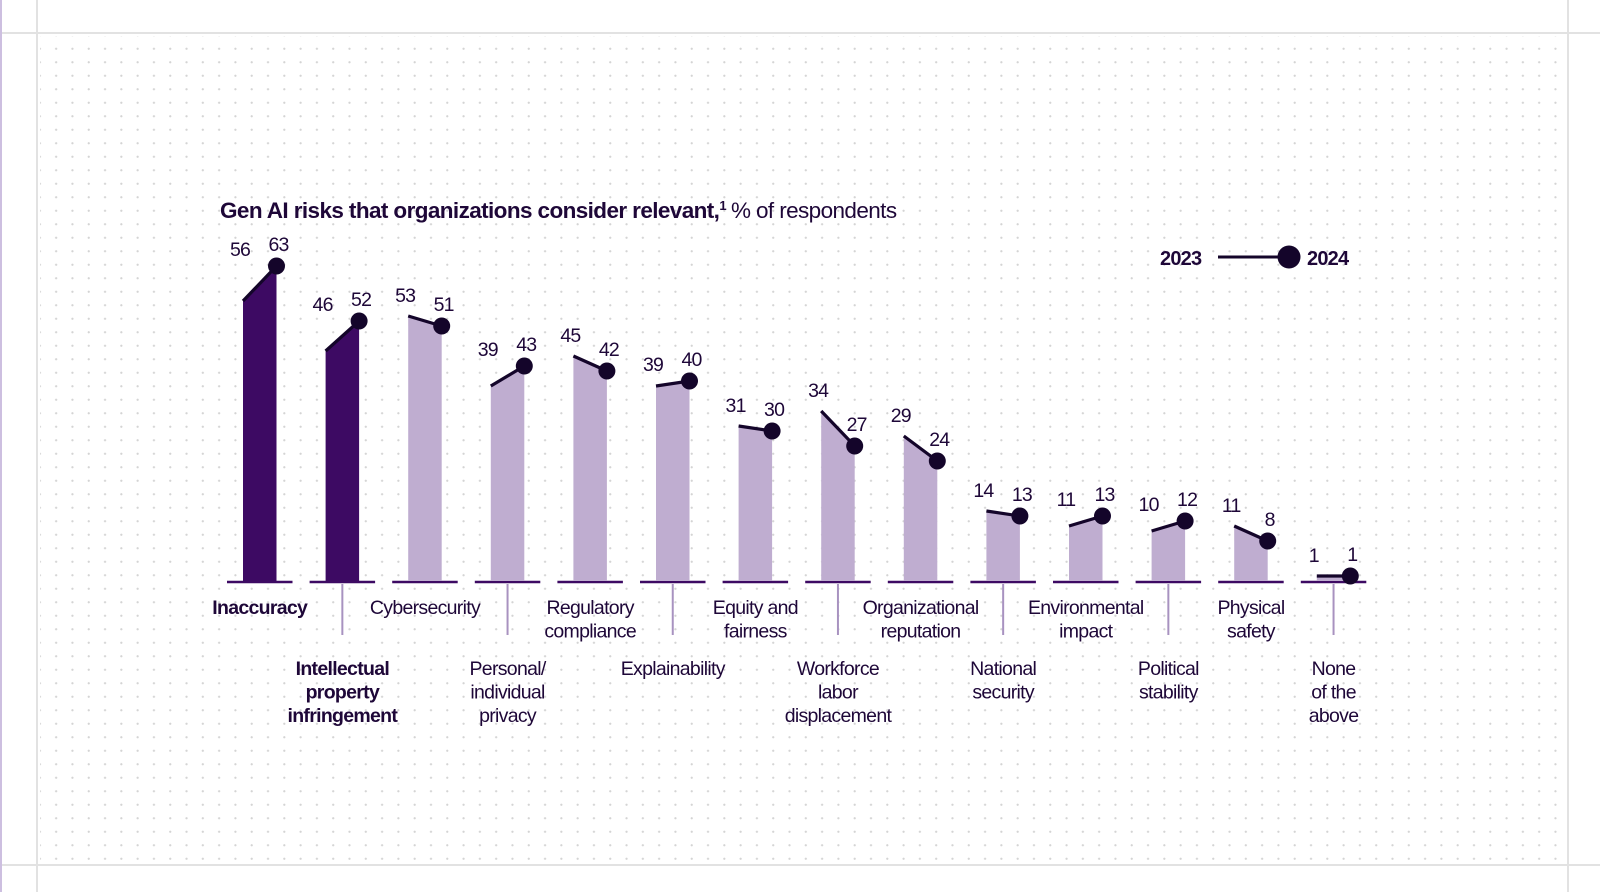  What do you see at coordinates (425, 448) in the screenshot?
I see `bar-cybersecurity` at bounding box center [425, 448].